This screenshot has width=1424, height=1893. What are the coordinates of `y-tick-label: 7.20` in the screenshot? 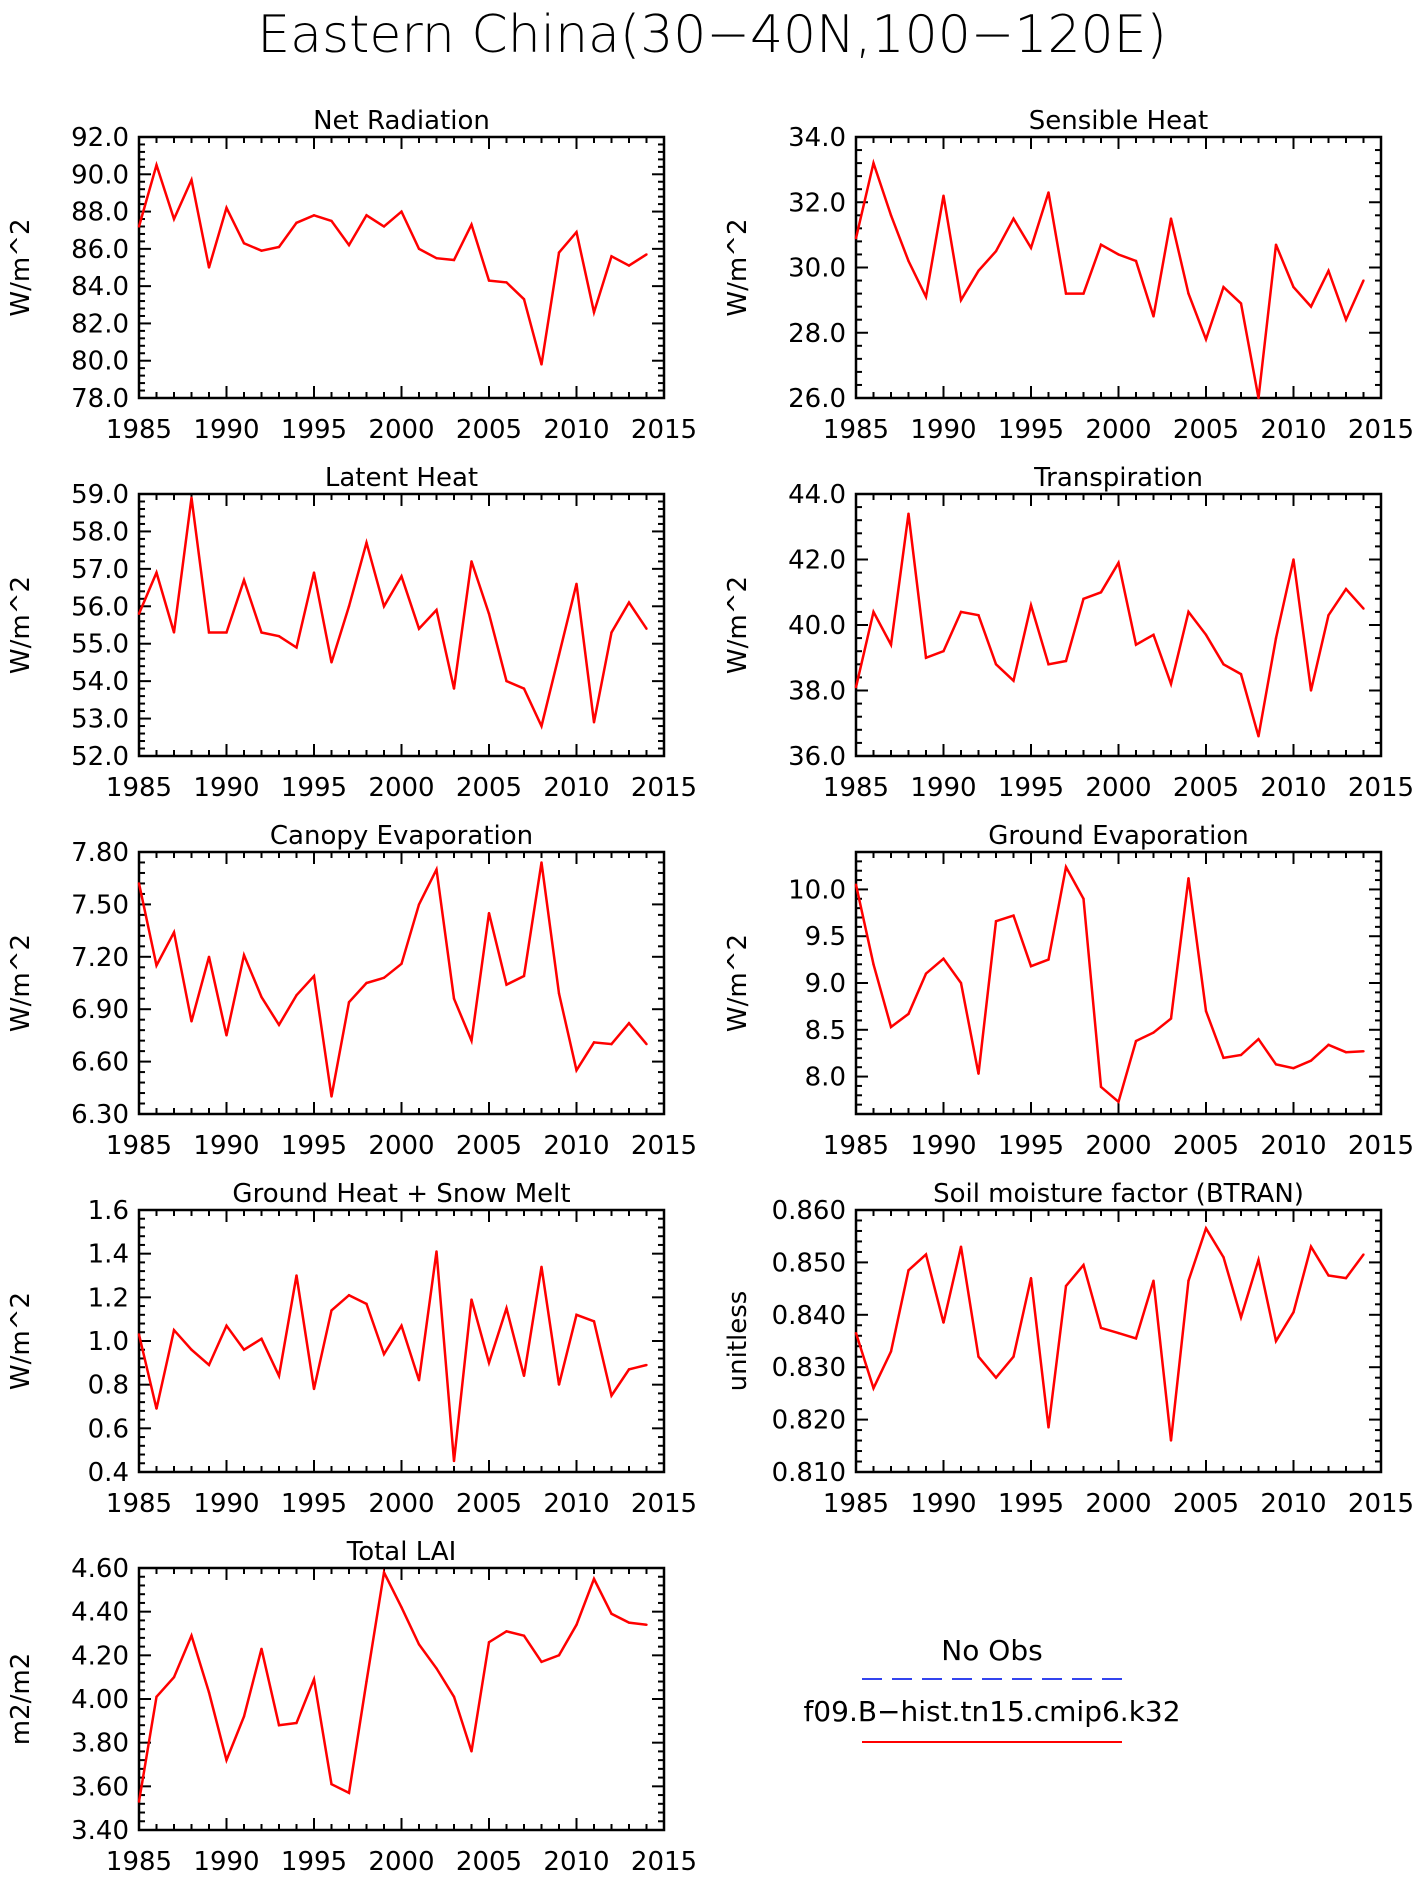 It's located at (100, 958).